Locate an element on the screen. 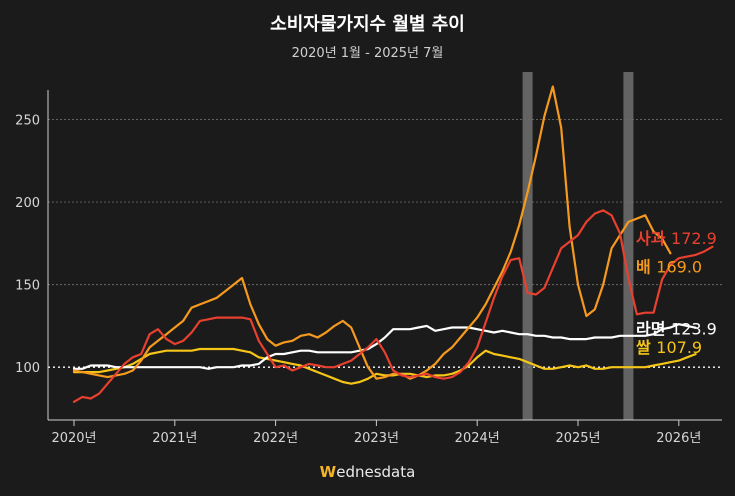  chart-subtitle: 2020년 1월 - 2025년 7월 is located at coordinates (367, 53).